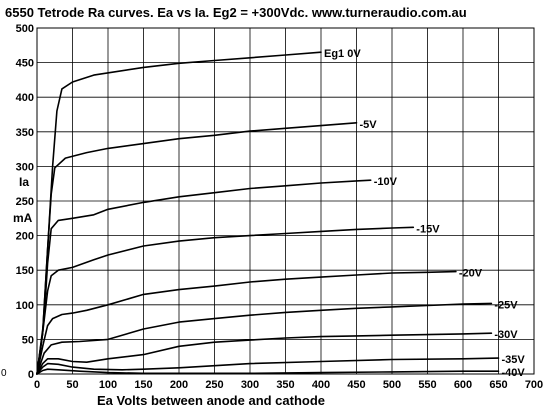 This screenshot has height=414, width=543. What do you see at coordinates (25, 306) in the screenshot?
I see `y-tick-label: 100` at bounding box center [25, 306].